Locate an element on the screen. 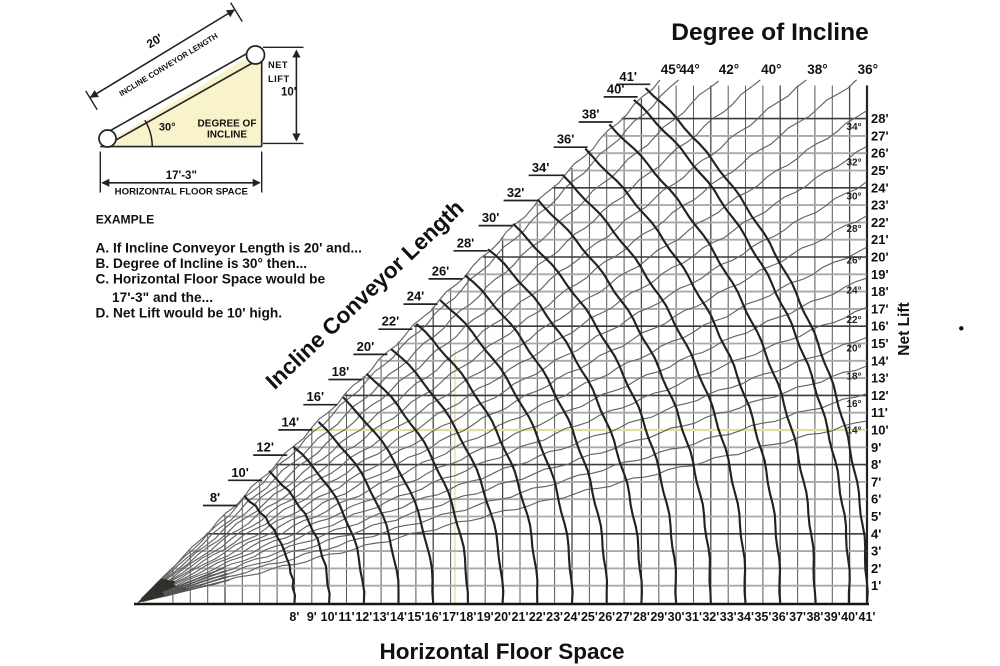  svg-text: 6' is located at coordinates (876, 499).